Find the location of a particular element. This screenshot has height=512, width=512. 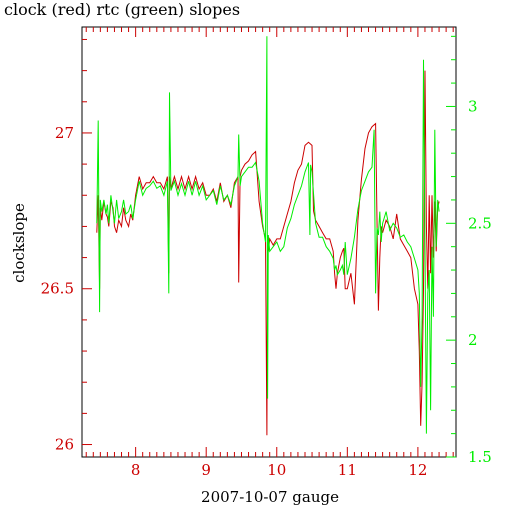

x-axis-label: 2007-10-07 gauge is located at coordinates (270, 497).